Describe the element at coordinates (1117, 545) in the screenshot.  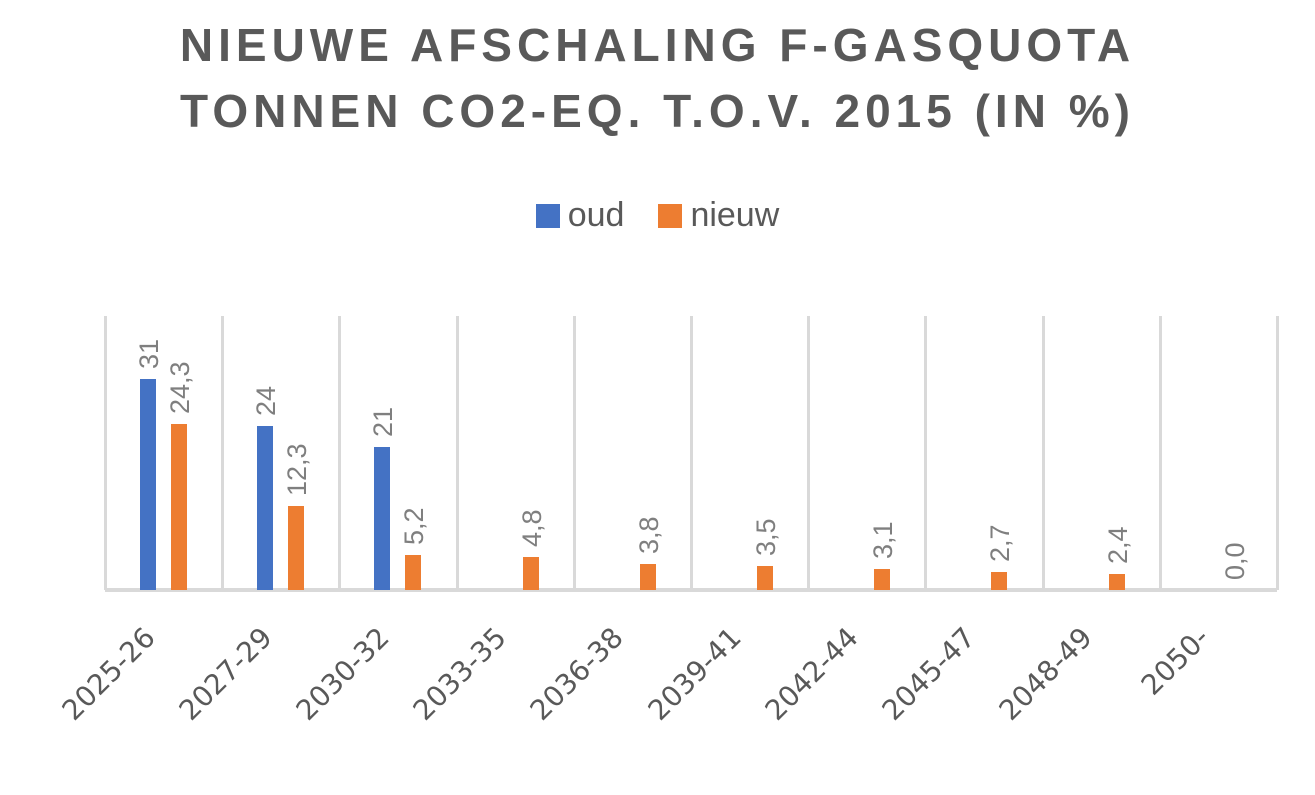
I see `data-label: 2,4` at that location.